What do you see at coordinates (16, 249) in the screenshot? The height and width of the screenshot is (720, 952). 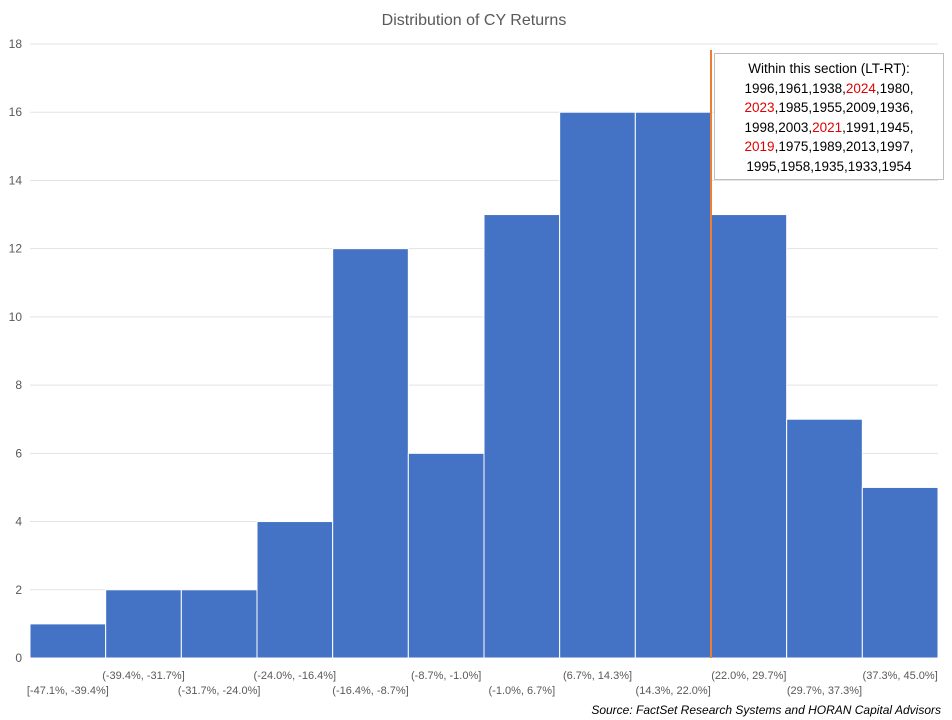 I see `y-tick-label: 12` at bounding box center [16, 249].